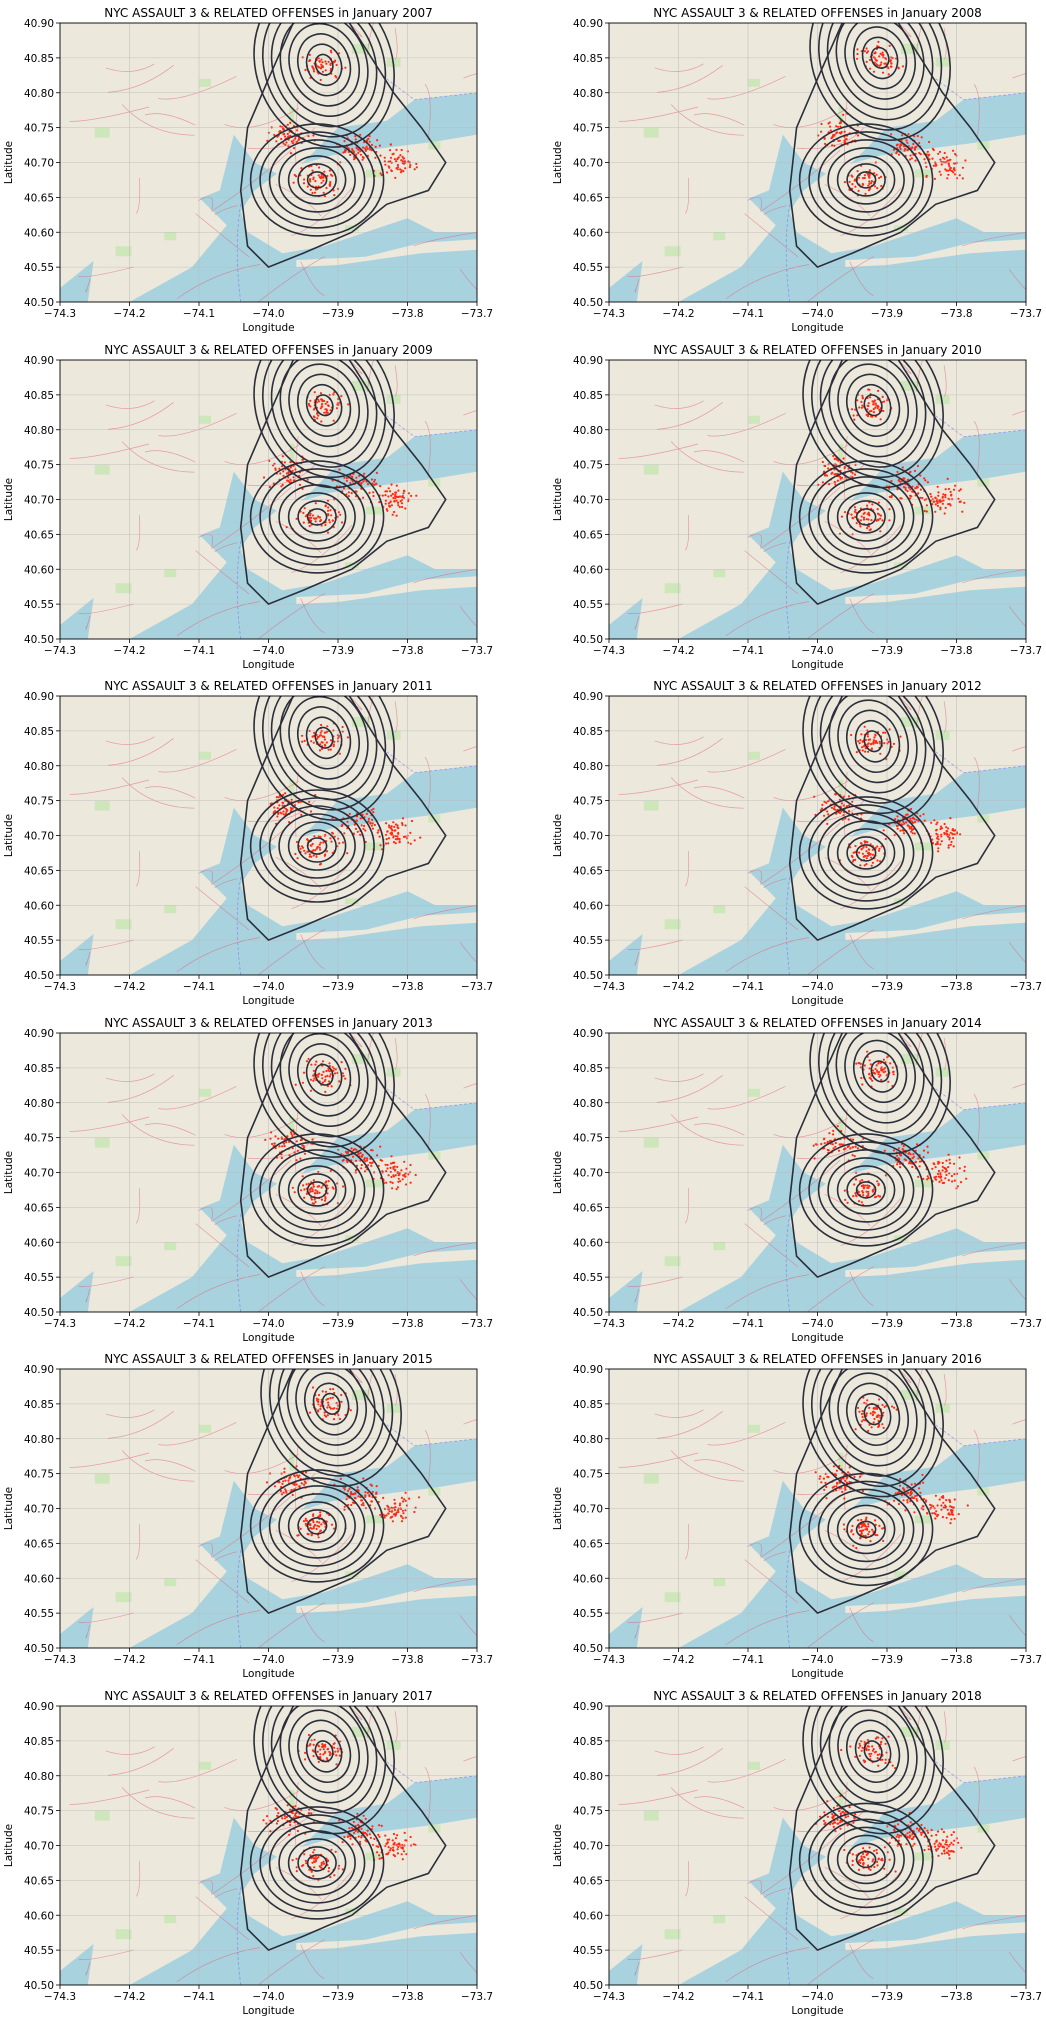 The image size is (1046, 2019). What do you see at coordinates (588, 732) in the screenshot?
I see `y-tick-label: 40.85` at bounding box center [588, 732].